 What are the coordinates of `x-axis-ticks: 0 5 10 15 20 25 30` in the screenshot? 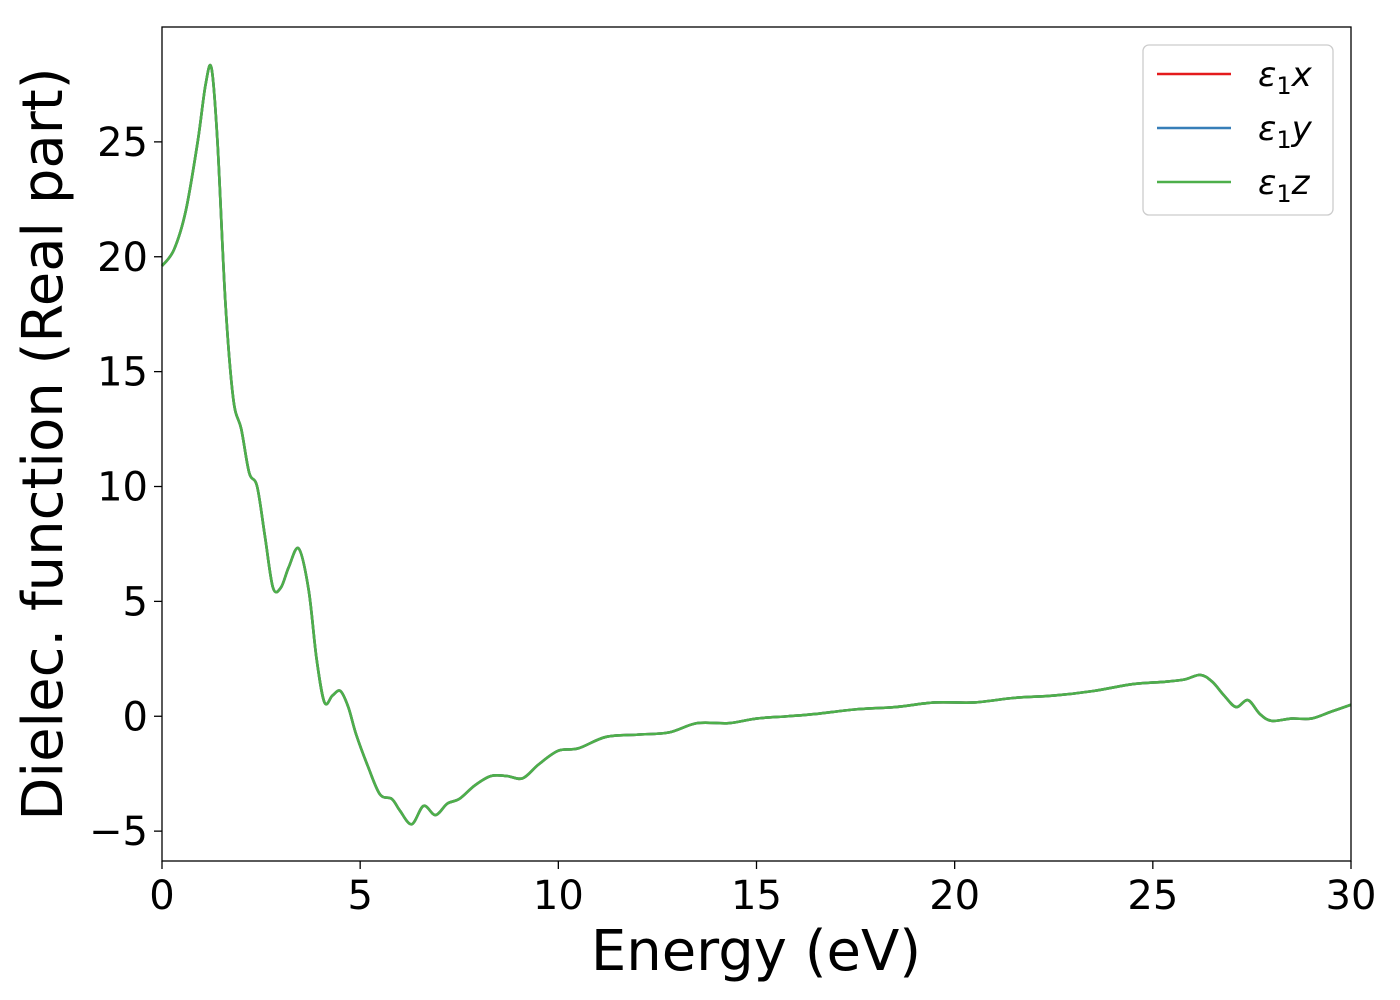 It's located at (762, 890).